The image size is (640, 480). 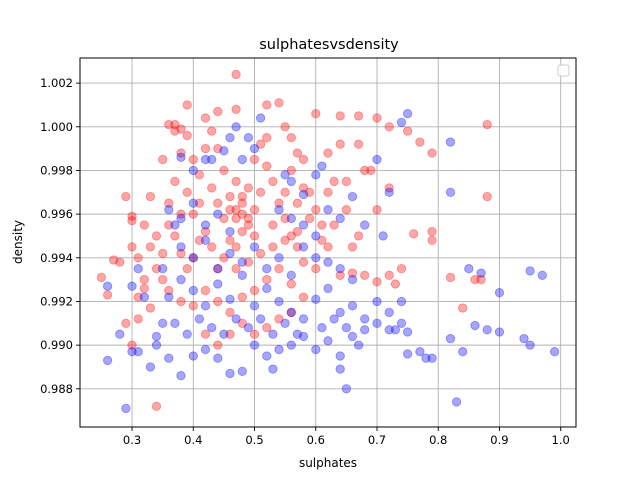 I want to click on x-tick-label: 0.4, so click(x=193, y=440).